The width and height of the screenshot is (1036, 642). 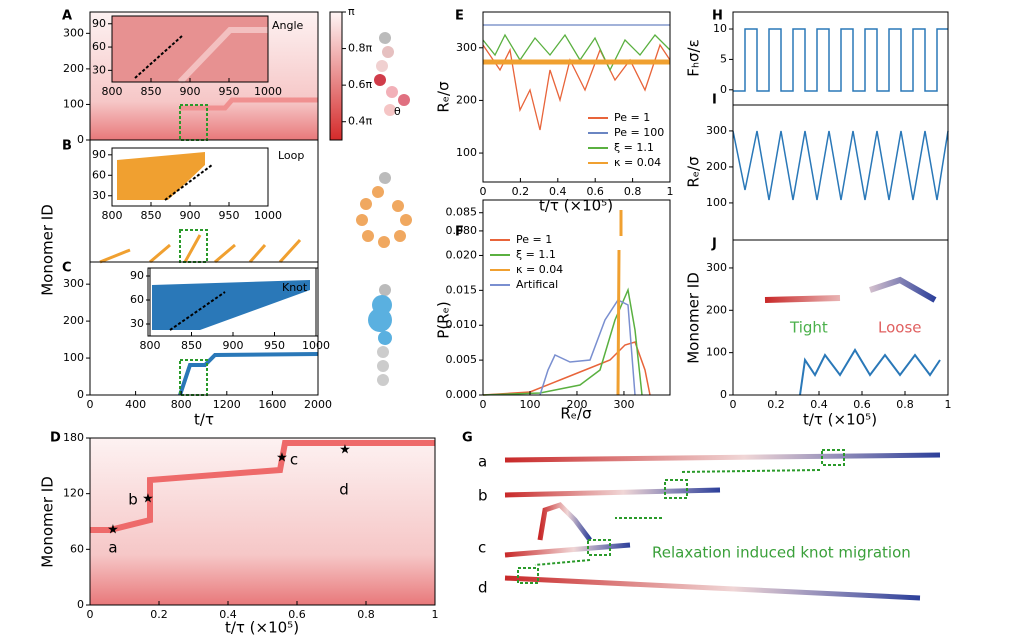 What do you see at coordinates (268, 215) in the screenshot?
I see `x-tick-label: 1000` at bounding box center [268, 215].